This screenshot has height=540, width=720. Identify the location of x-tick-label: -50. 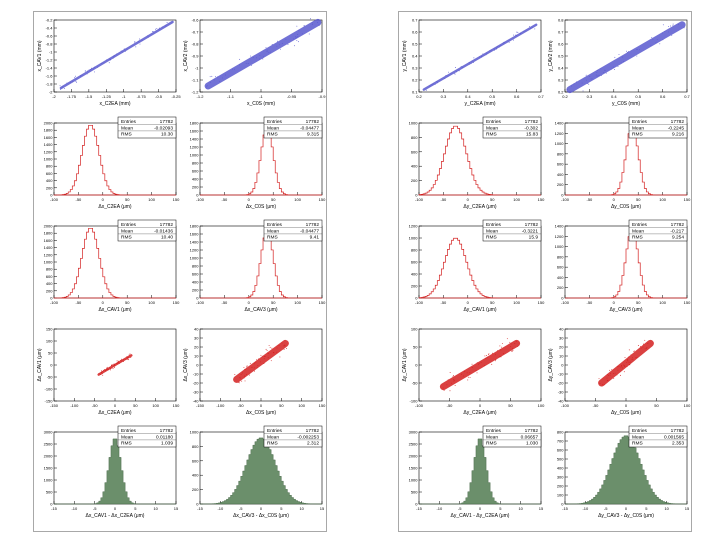
(596, 405).